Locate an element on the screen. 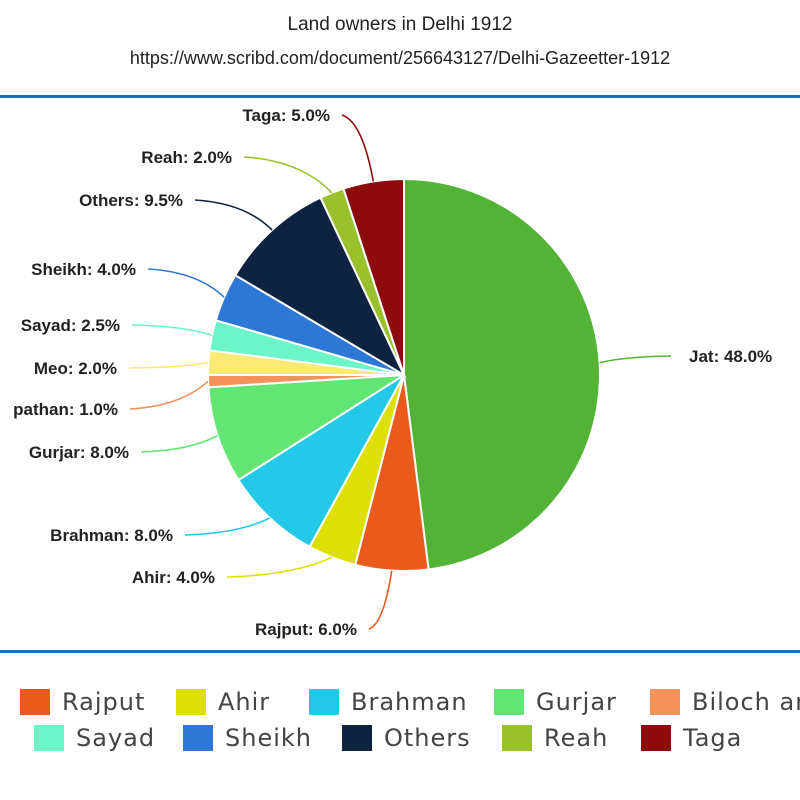  data-label-reah: Reah: 2.0% is located at coordinates (186, 157).